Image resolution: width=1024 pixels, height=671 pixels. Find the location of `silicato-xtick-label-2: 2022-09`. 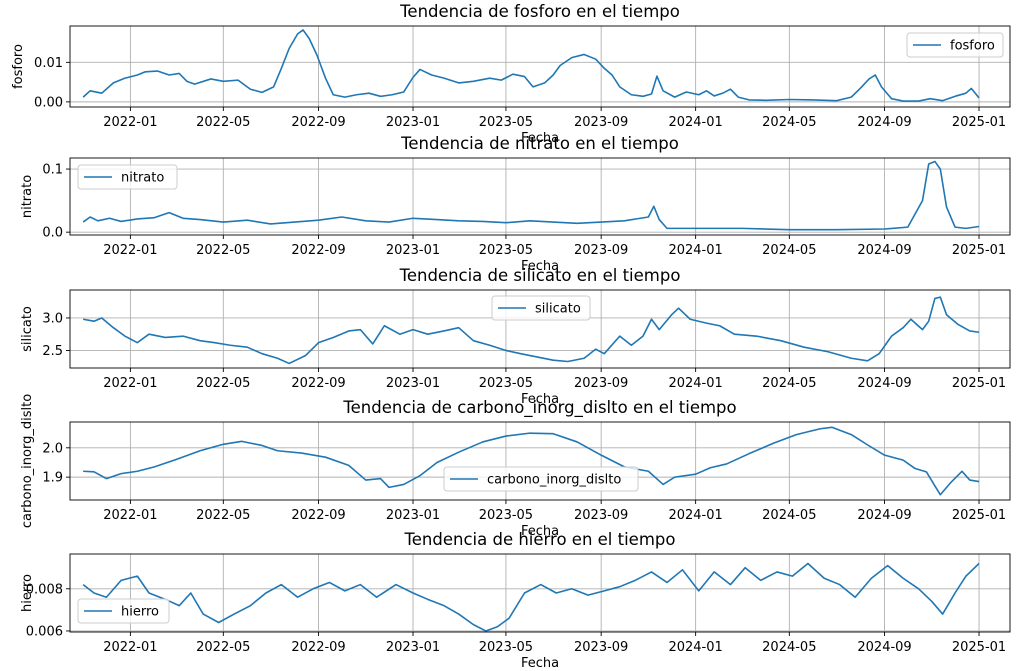

silicato-xtick-label-2: 2022-09 is located at coordinates (318, 383).